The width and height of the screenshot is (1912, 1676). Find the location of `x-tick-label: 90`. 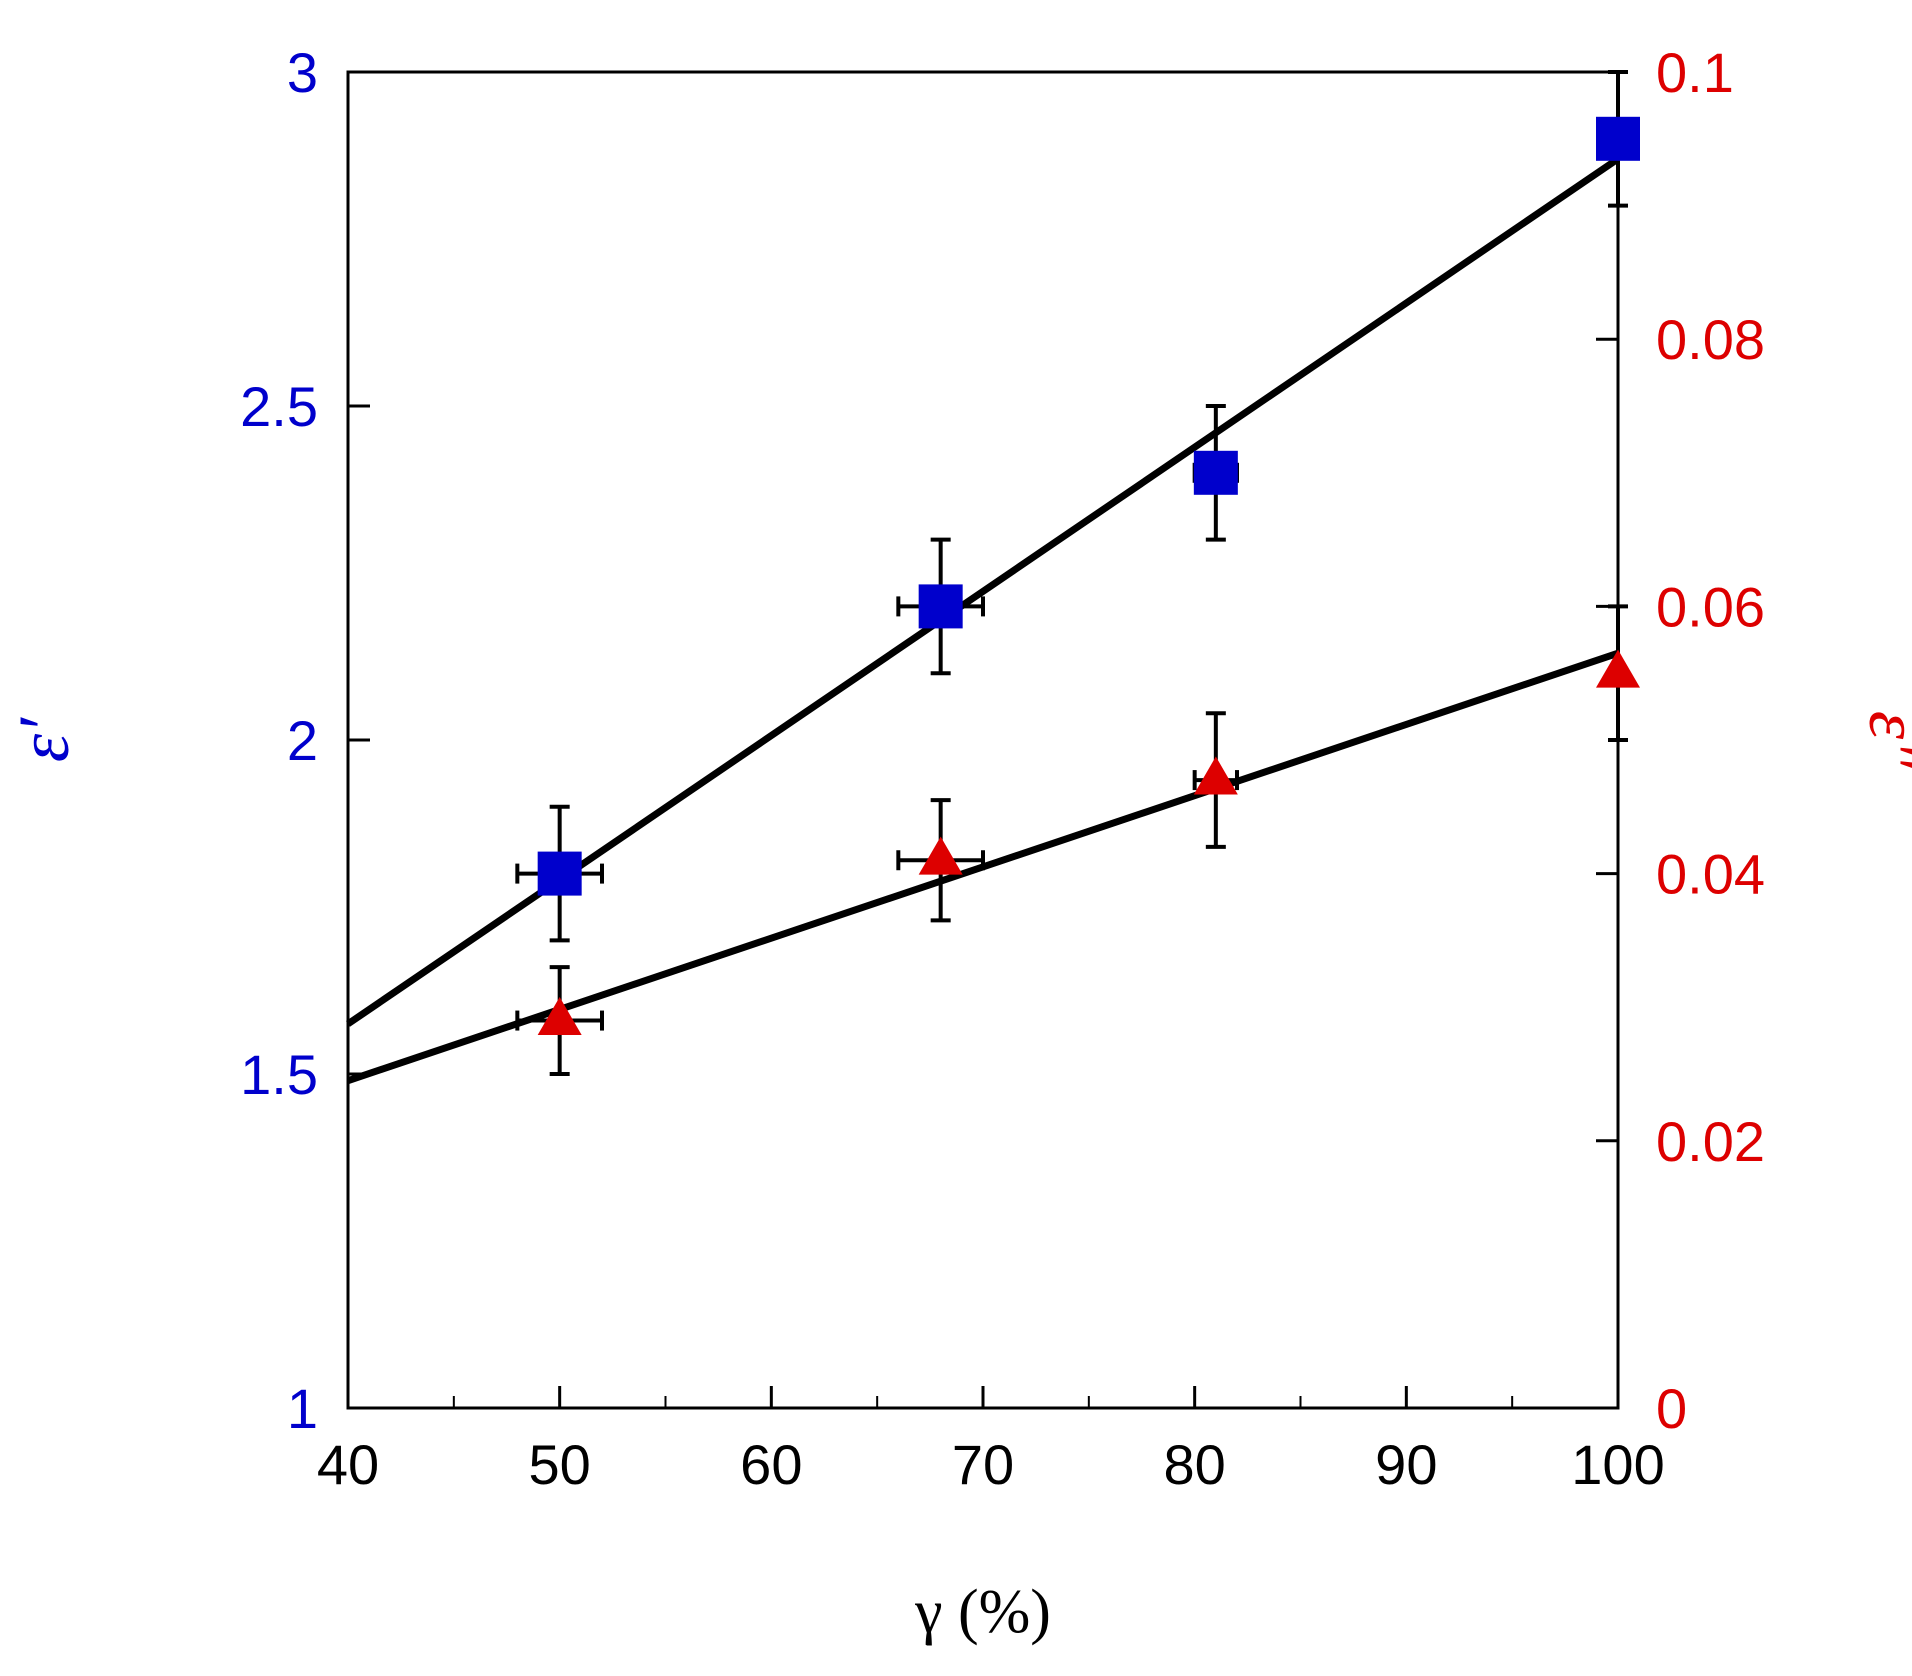

x-tick-label: 90 is located at coordinates (1406, 1464).